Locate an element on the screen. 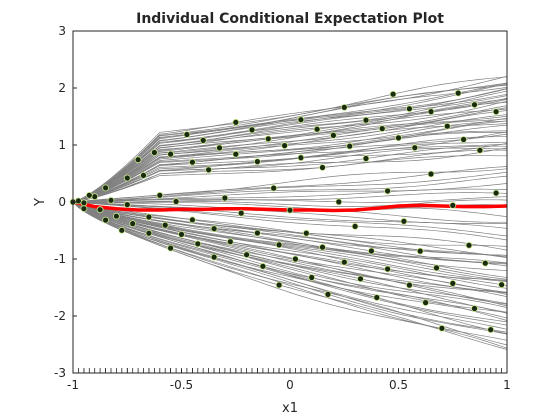  x-axis-label: x1 is located at coordinates (290, 408).